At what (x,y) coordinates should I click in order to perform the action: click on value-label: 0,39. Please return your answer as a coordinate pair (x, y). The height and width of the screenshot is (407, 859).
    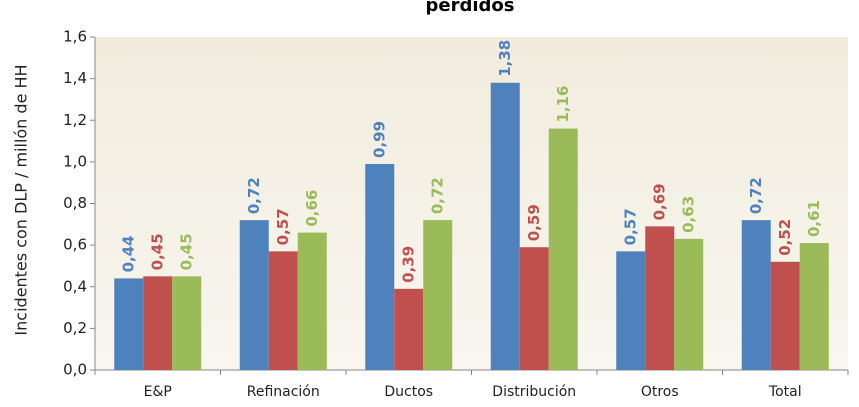
    Looking at the image, I should click on (408, 264).